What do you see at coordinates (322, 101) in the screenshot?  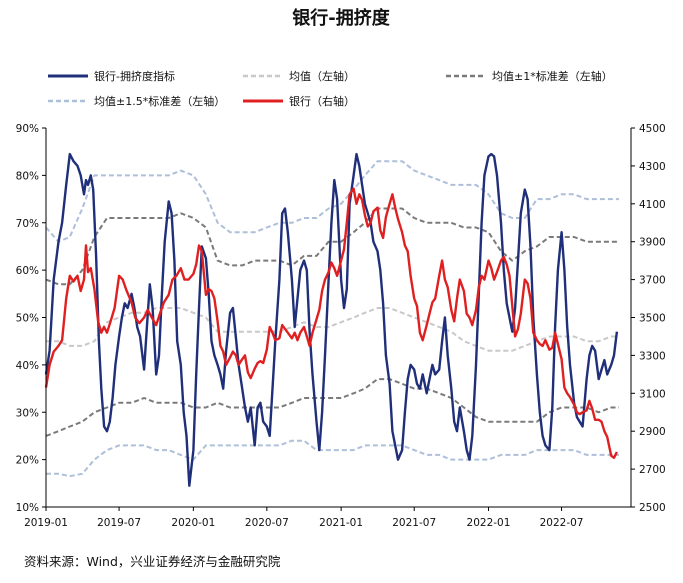 I see `legend-label-4: 银行（右轴）` at bounding box center [322, 101].